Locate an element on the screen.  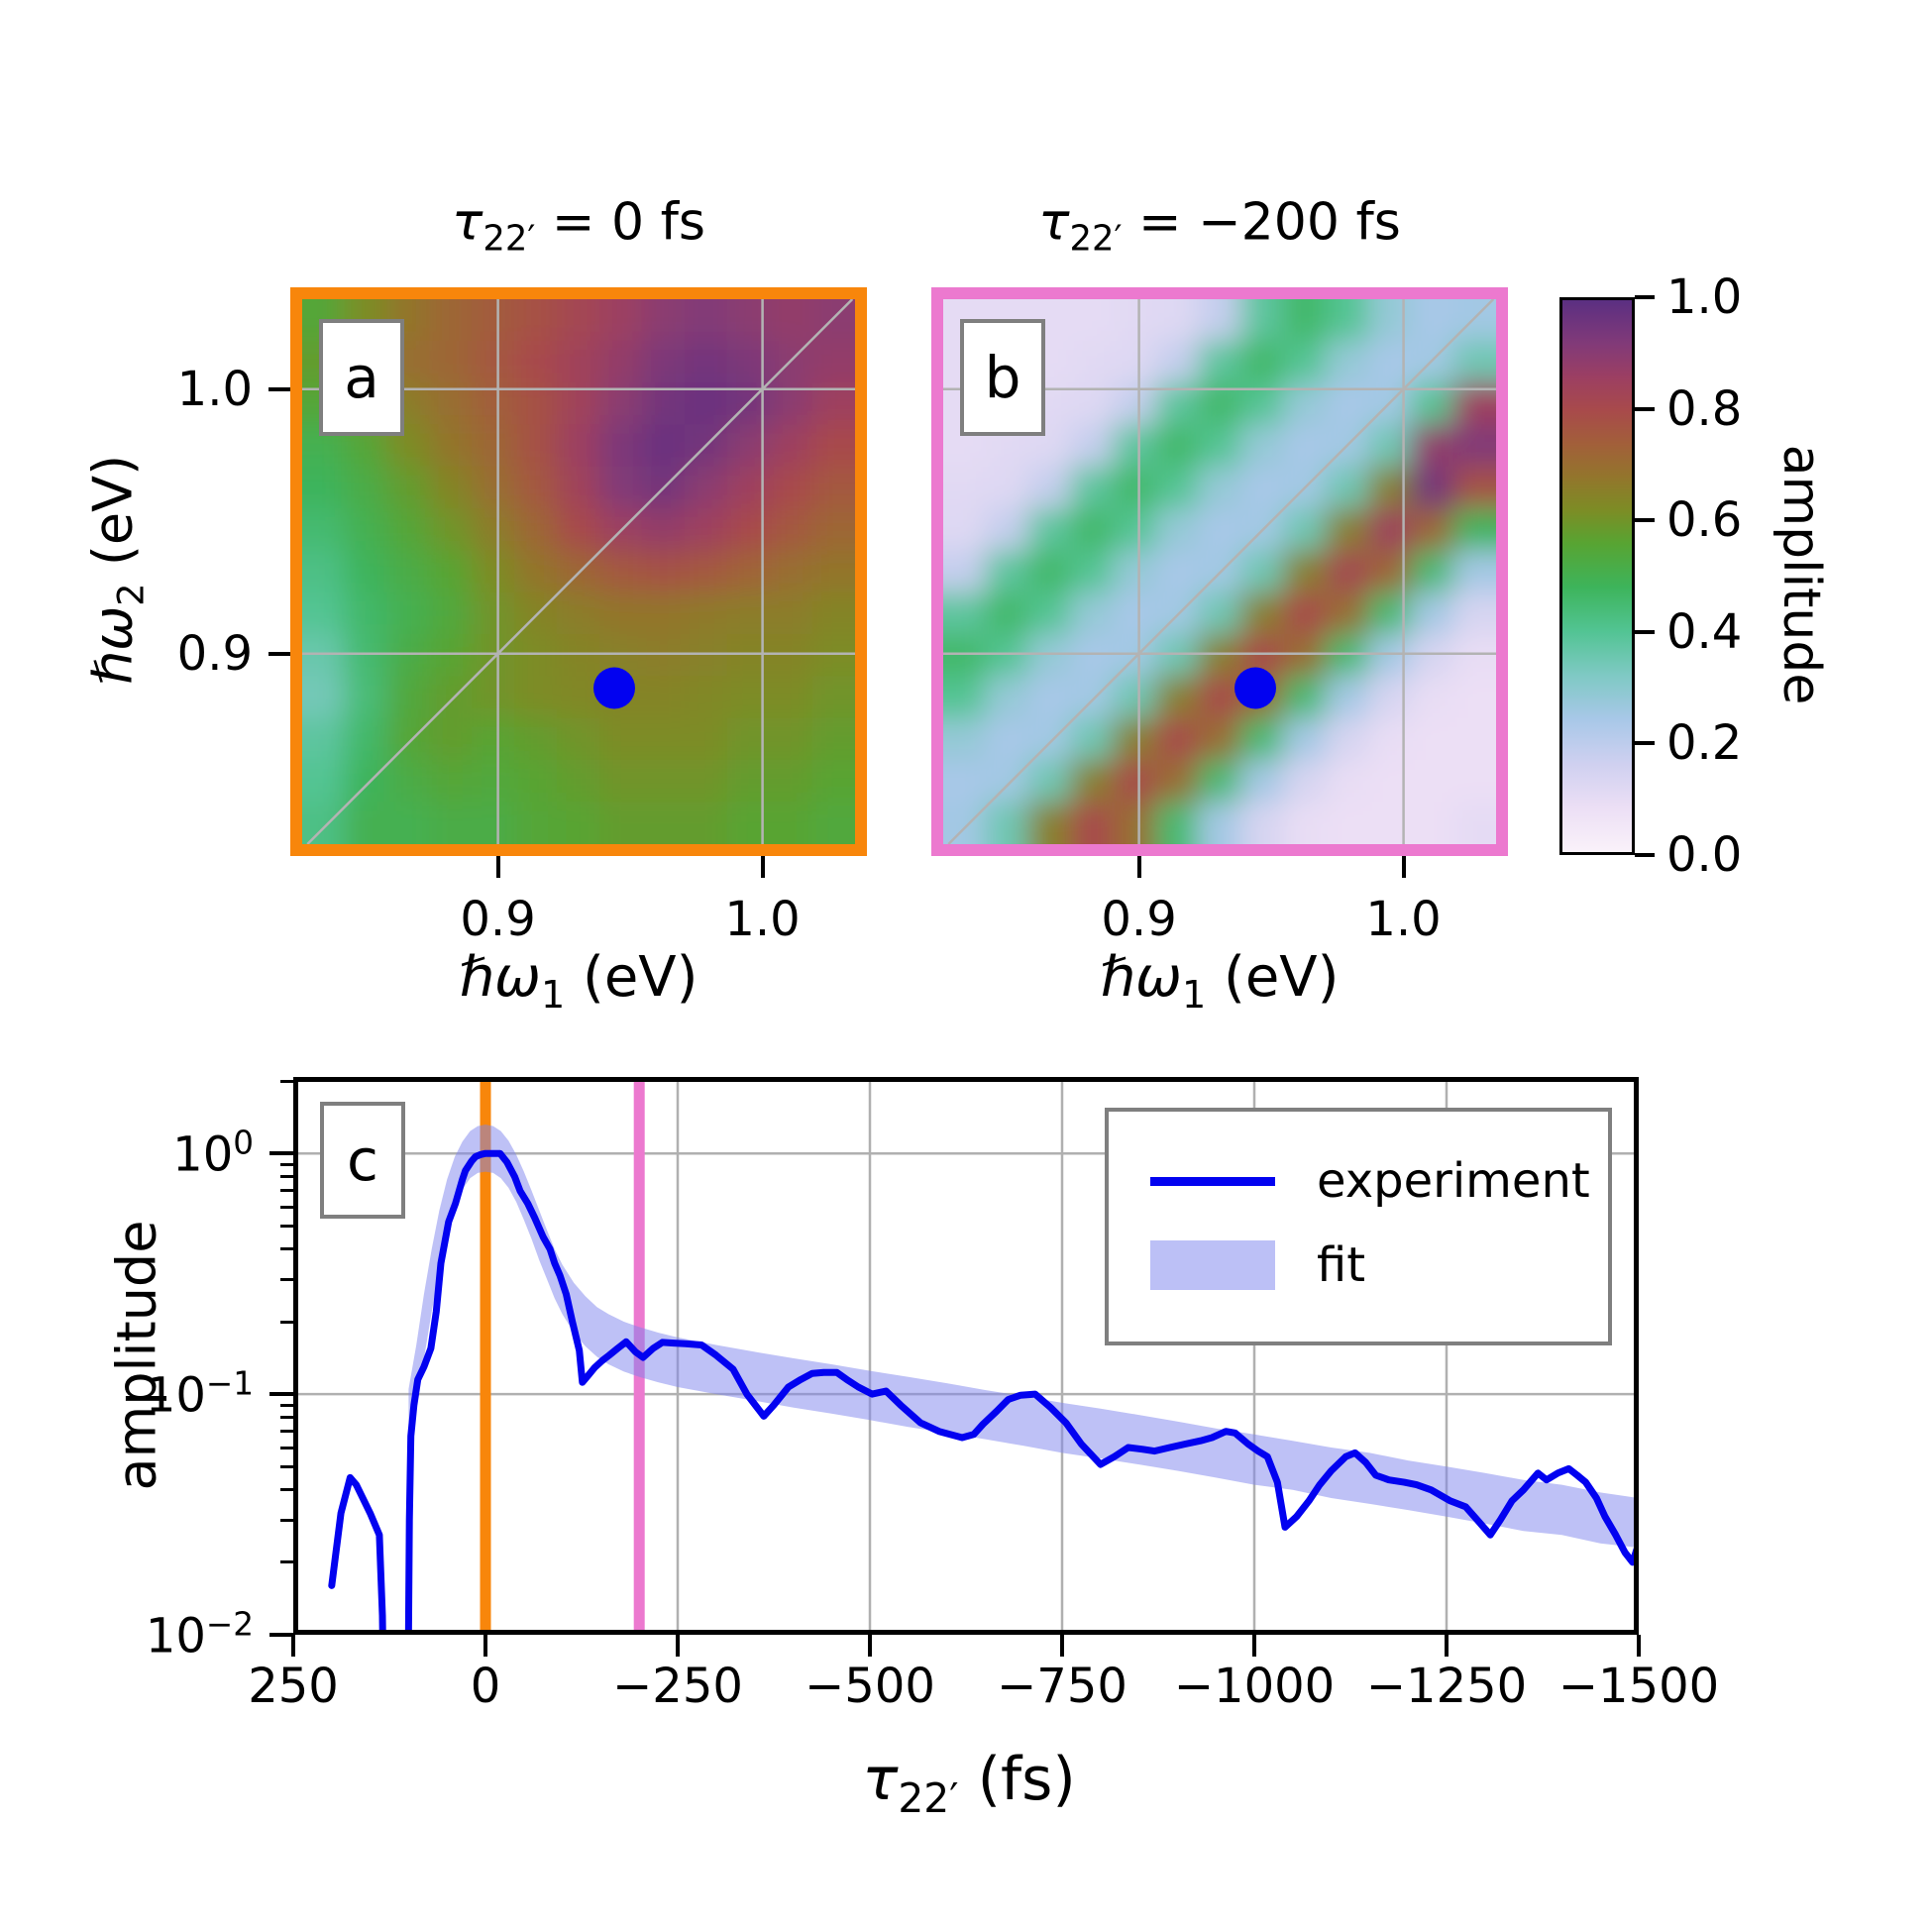
omega2-subscript: 2 is located at coordinates (131, 594).